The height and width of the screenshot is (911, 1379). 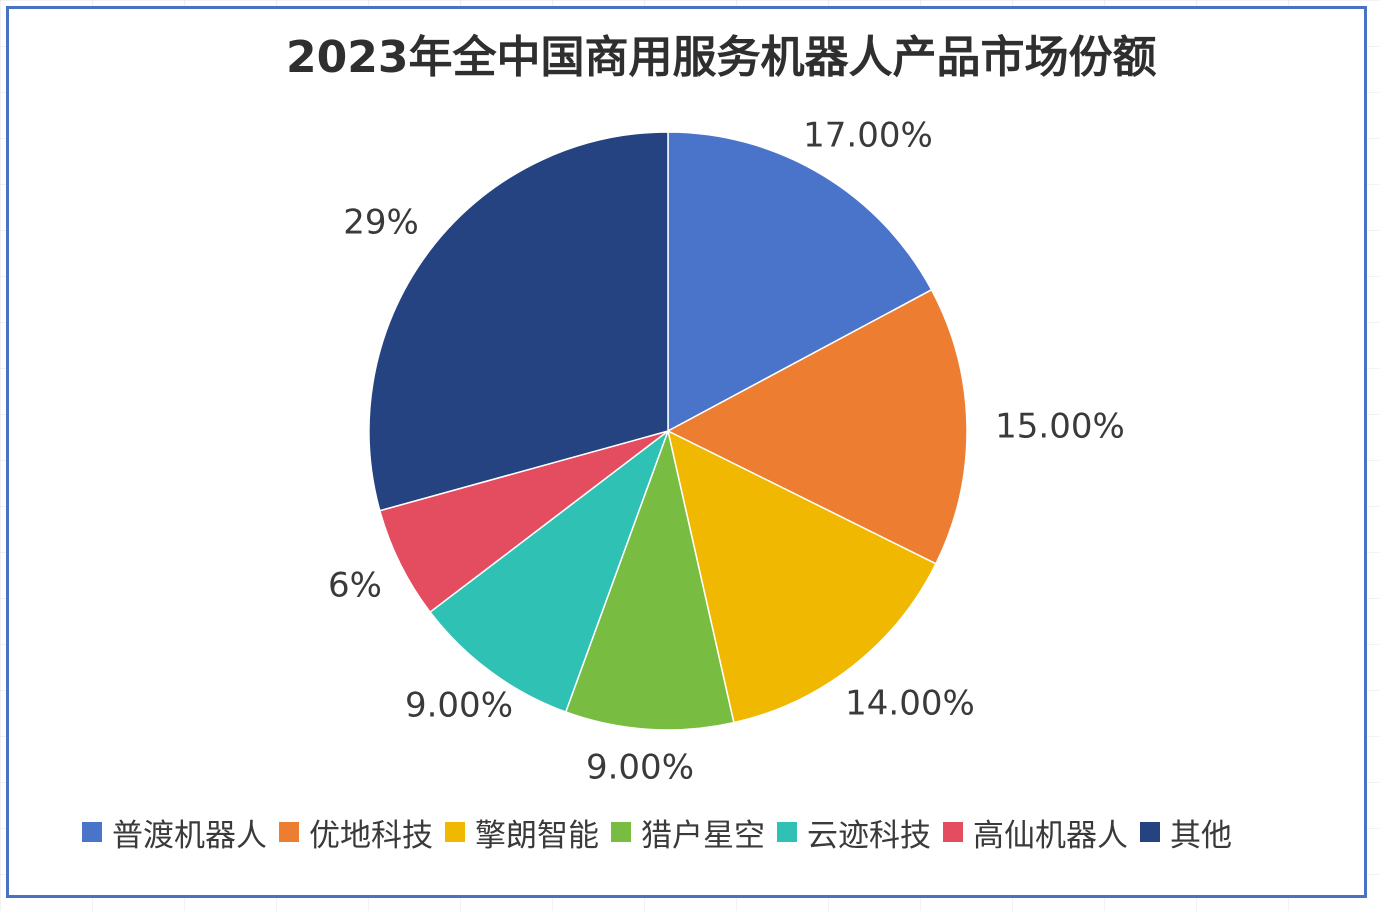 What do you see at coordinates (537, 835) in the screenshot?
I see `legend-label: 擎朗智能` at bounding box center [537, 835].